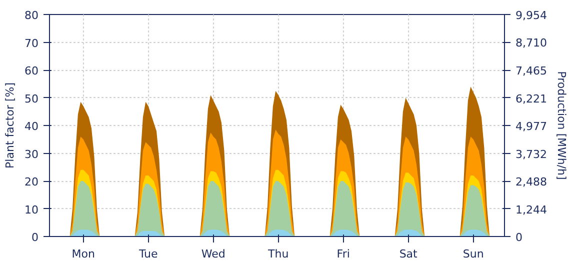  I want to click on y-tick-label: 40, so click(31, 126).